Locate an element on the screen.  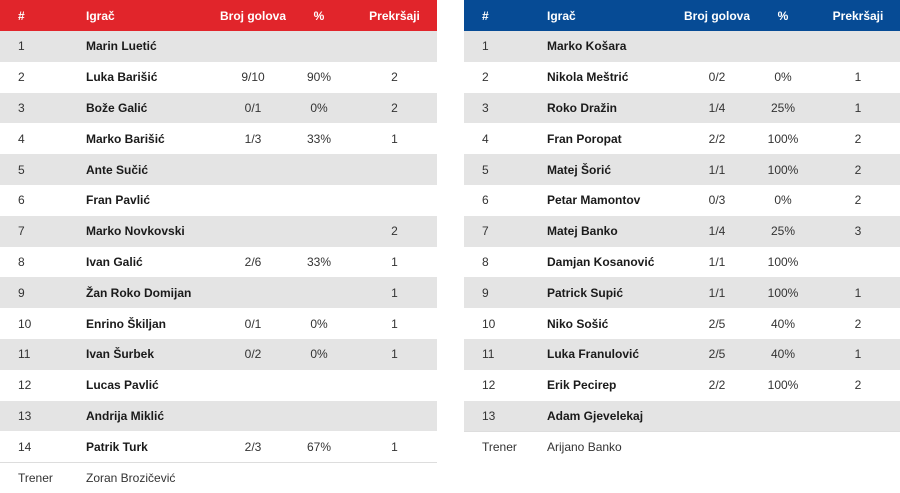
table-row: 9 Žan Roko Domijan 1 is located at coordinates (218, 293).